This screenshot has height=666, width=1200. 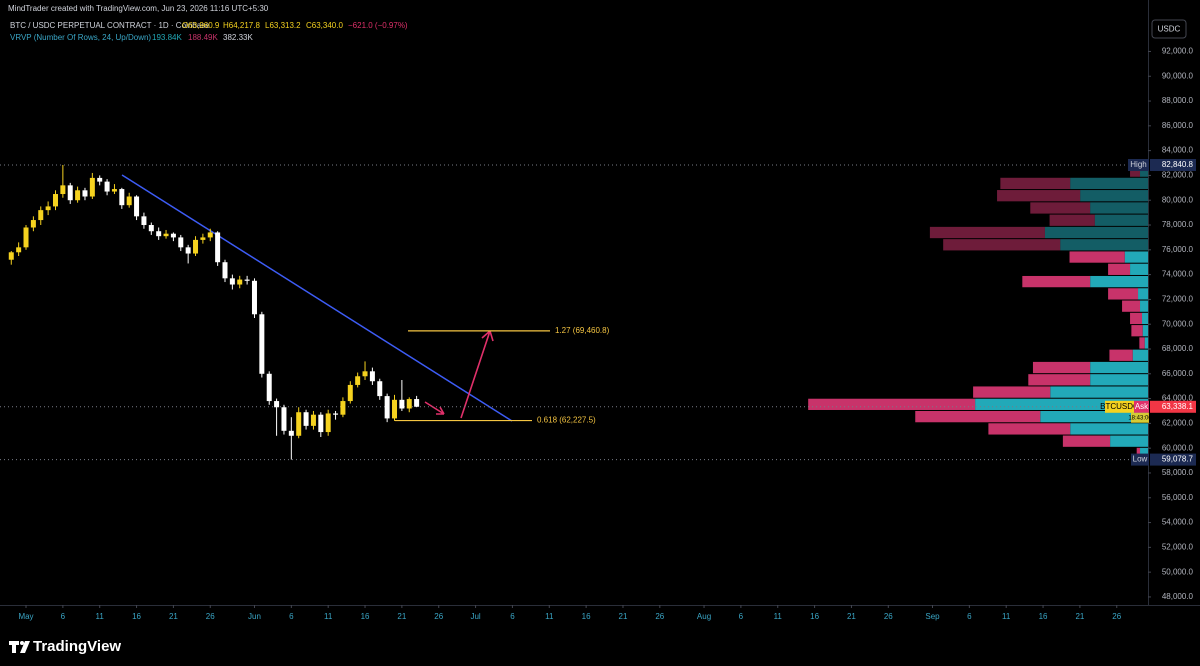 I want to click on brand: TradingView, so click(x=77, y=646).